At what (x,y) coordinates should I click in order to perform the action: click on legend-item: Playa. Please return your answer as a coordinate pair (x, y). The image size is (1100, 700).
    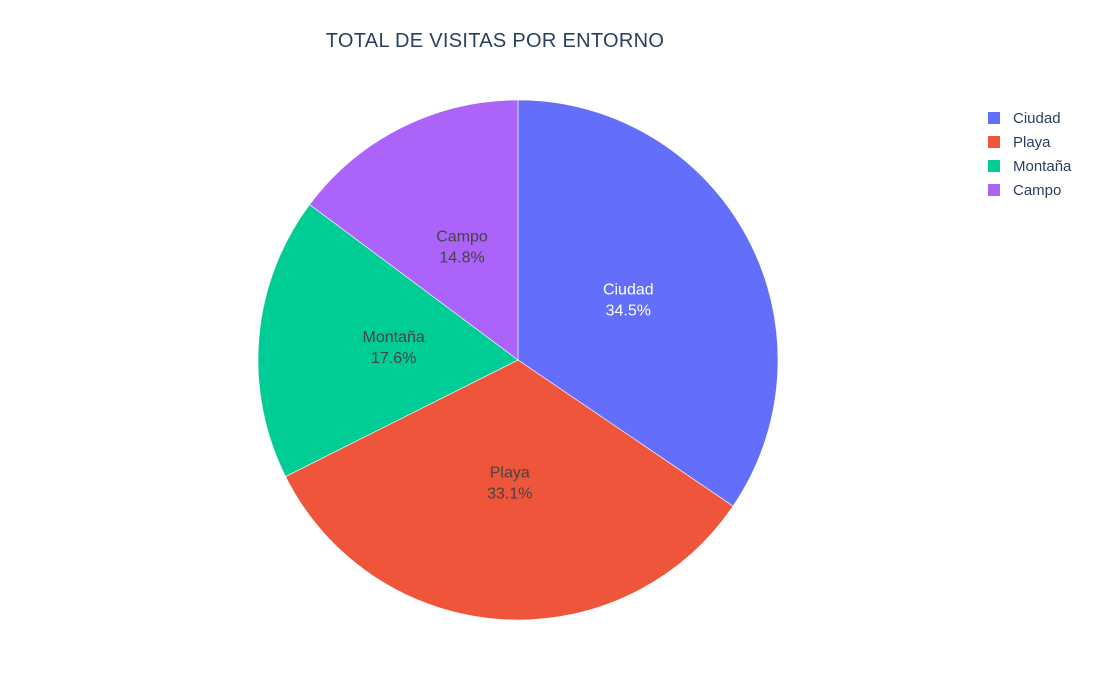
    Looking at the image, I should click on (1043, 142).